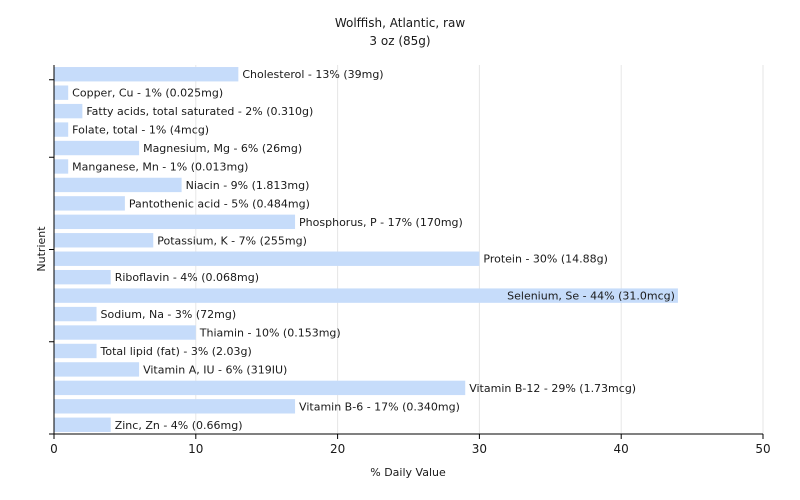 The image size is (800, 500). What do you see at coordinates (222, 148) in the screenshot?
I see `bar-label: Magnesium, Mg - 6% (26mg)` at bounding box center [222, 148].